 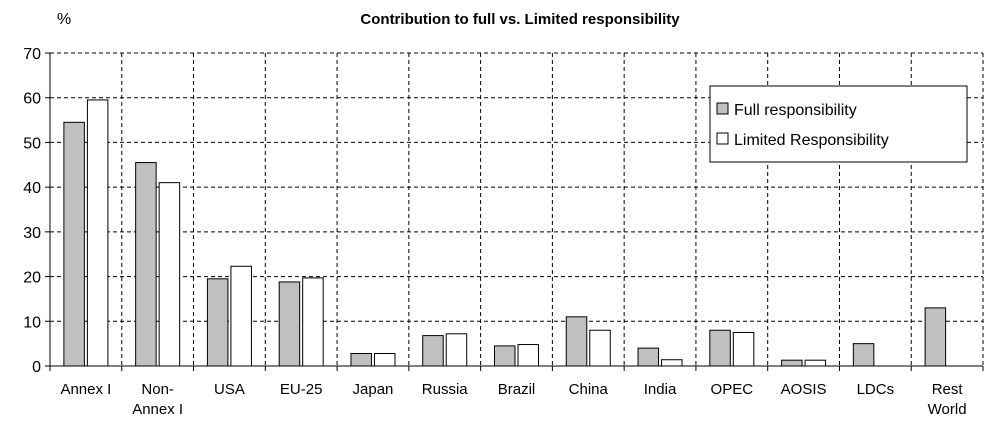 I want to click on y-tick-label: 50, so click(x=32, y=143).